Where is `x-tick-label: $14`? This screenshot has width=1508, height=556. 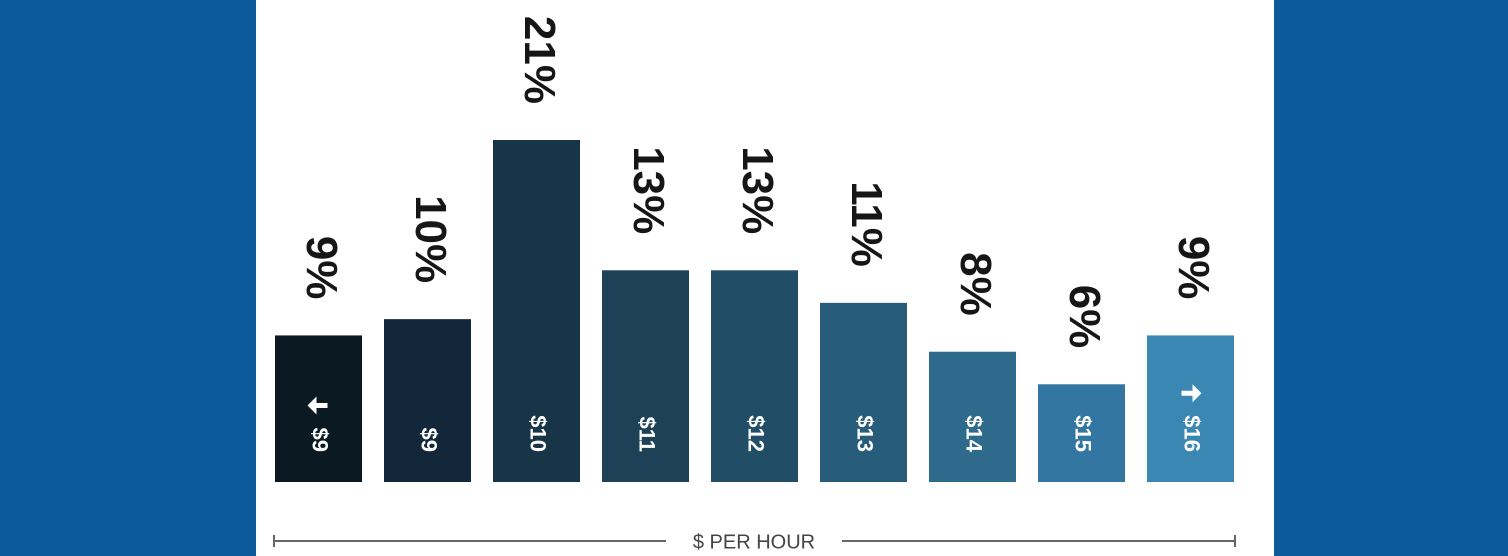
x-tick-label: $14 is located at coordinates (974, 433).